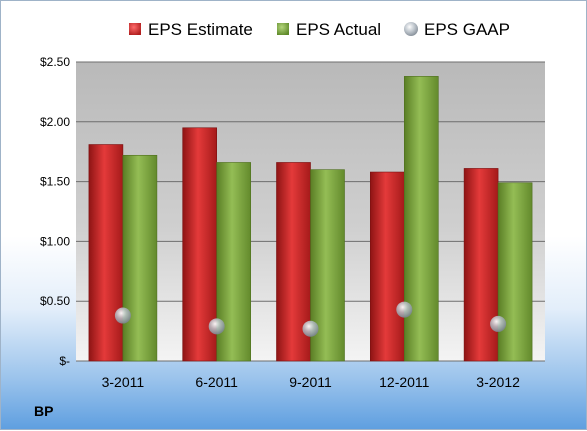  I want to click on y-tick-label: $-, so click(64, 361).